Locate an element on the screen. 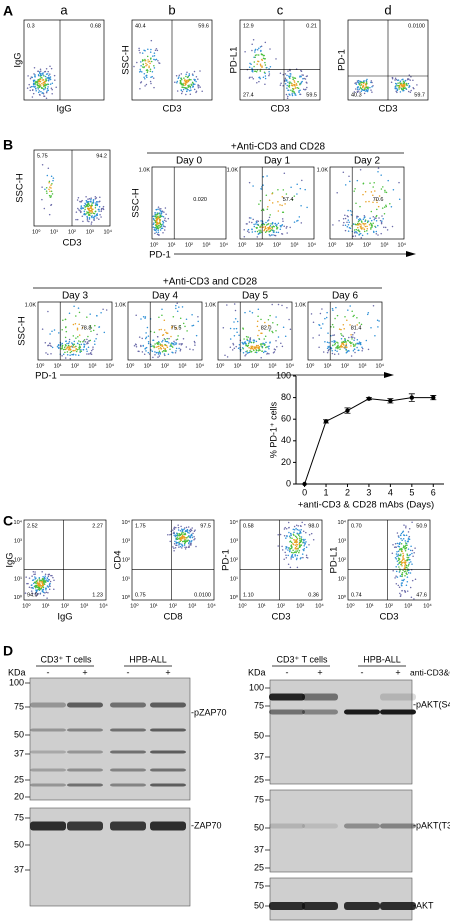 The height and width of the screenshot is (924, 450). kda-label: KDa is located at coordinates (257, 672).